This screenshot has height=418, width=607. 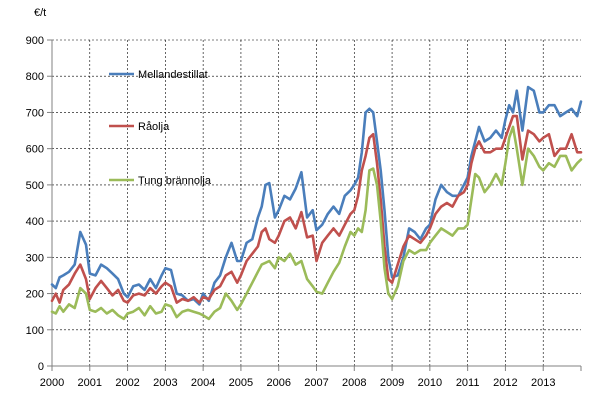 I want to click on x-tick-label: 2002, so click(x=127, y=383).